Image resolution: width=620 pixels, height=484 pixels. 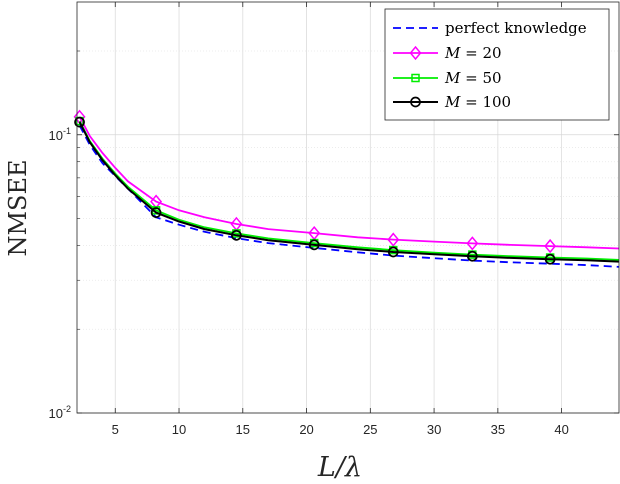 I want to click on y-tick-label: 10⁻², so click(x=60, y=412).